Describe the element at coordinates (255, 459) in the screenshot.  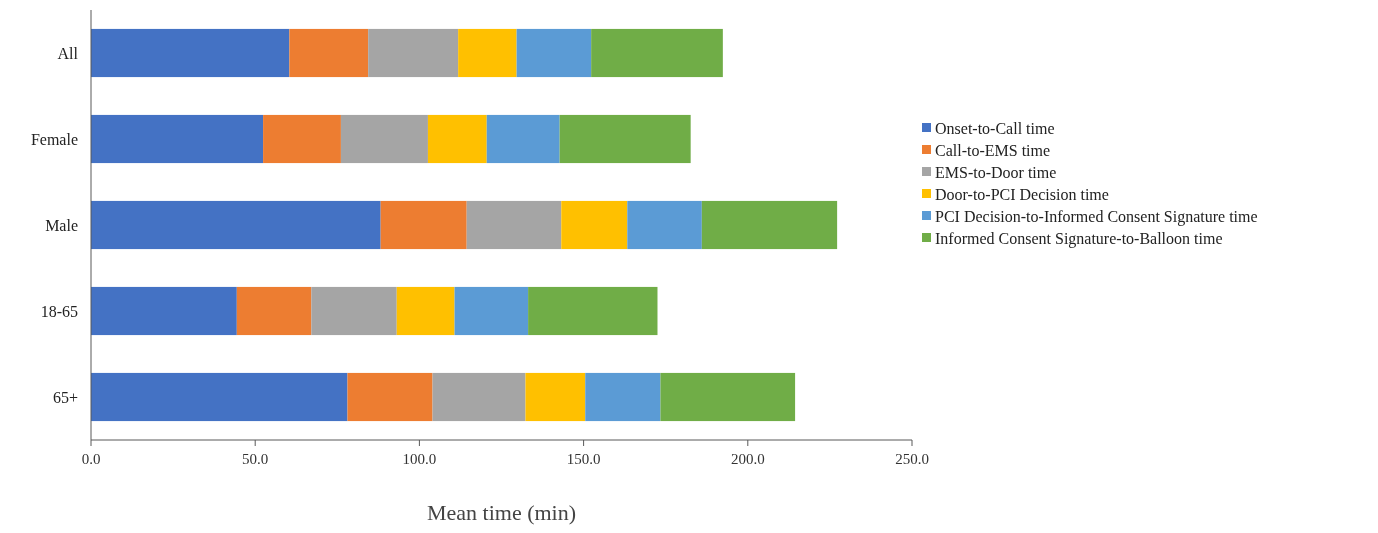
I see `x-tick-label: 50.0` at that location.